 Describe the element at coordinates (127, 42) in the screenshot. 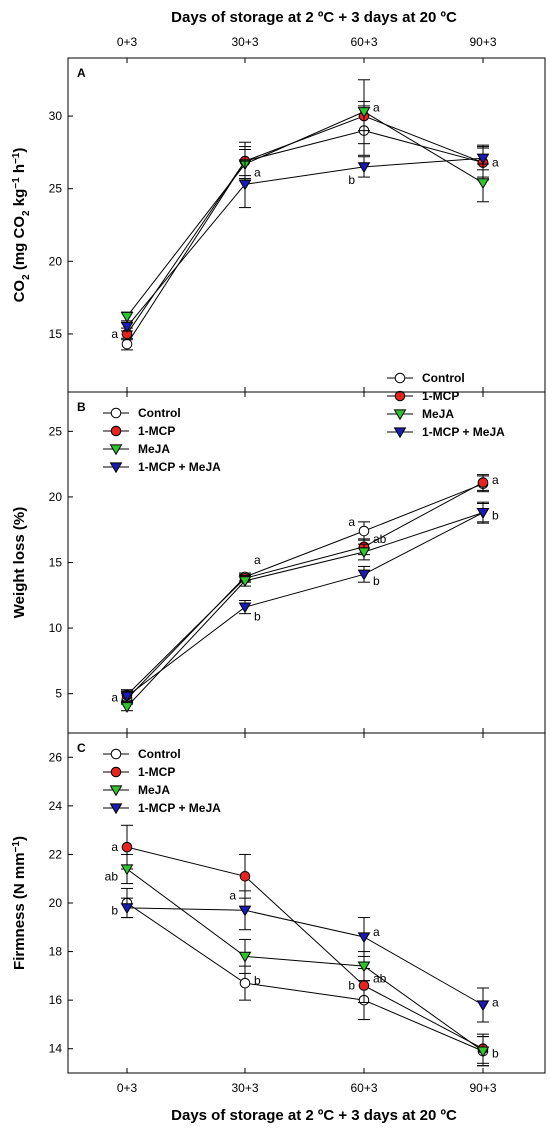

I see `top-x-tick-label: 0+3` at that location.